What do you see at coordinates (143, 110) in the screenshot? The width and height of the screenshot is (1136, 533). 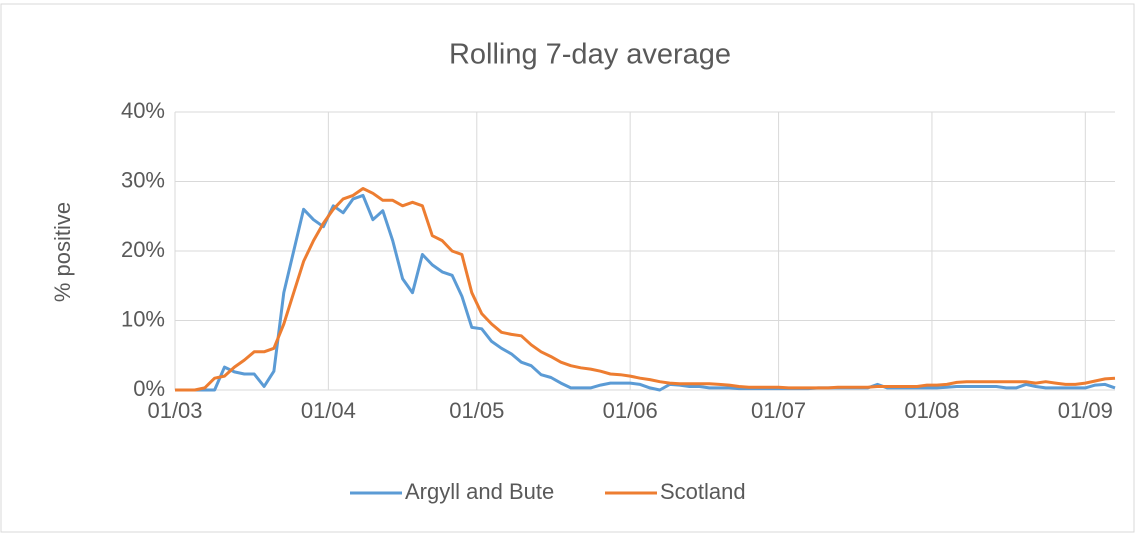 I see `y-tick-label: 40%` at bounding box center [143, 110].